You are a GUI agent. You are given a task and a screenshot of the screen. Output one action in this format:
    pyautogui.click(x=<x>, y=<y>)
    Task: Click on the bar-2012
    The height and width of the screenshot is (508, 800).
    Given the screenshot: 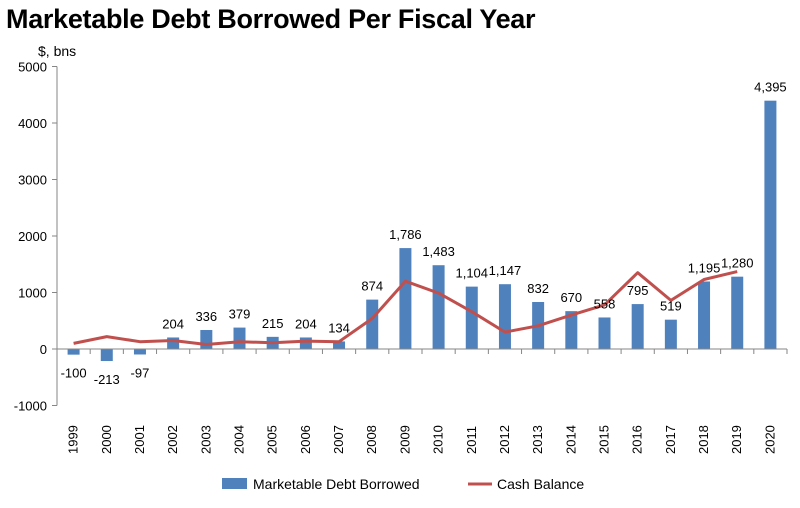 What is the action you would take?
    pyautogui.click(x=504, y=316)
    